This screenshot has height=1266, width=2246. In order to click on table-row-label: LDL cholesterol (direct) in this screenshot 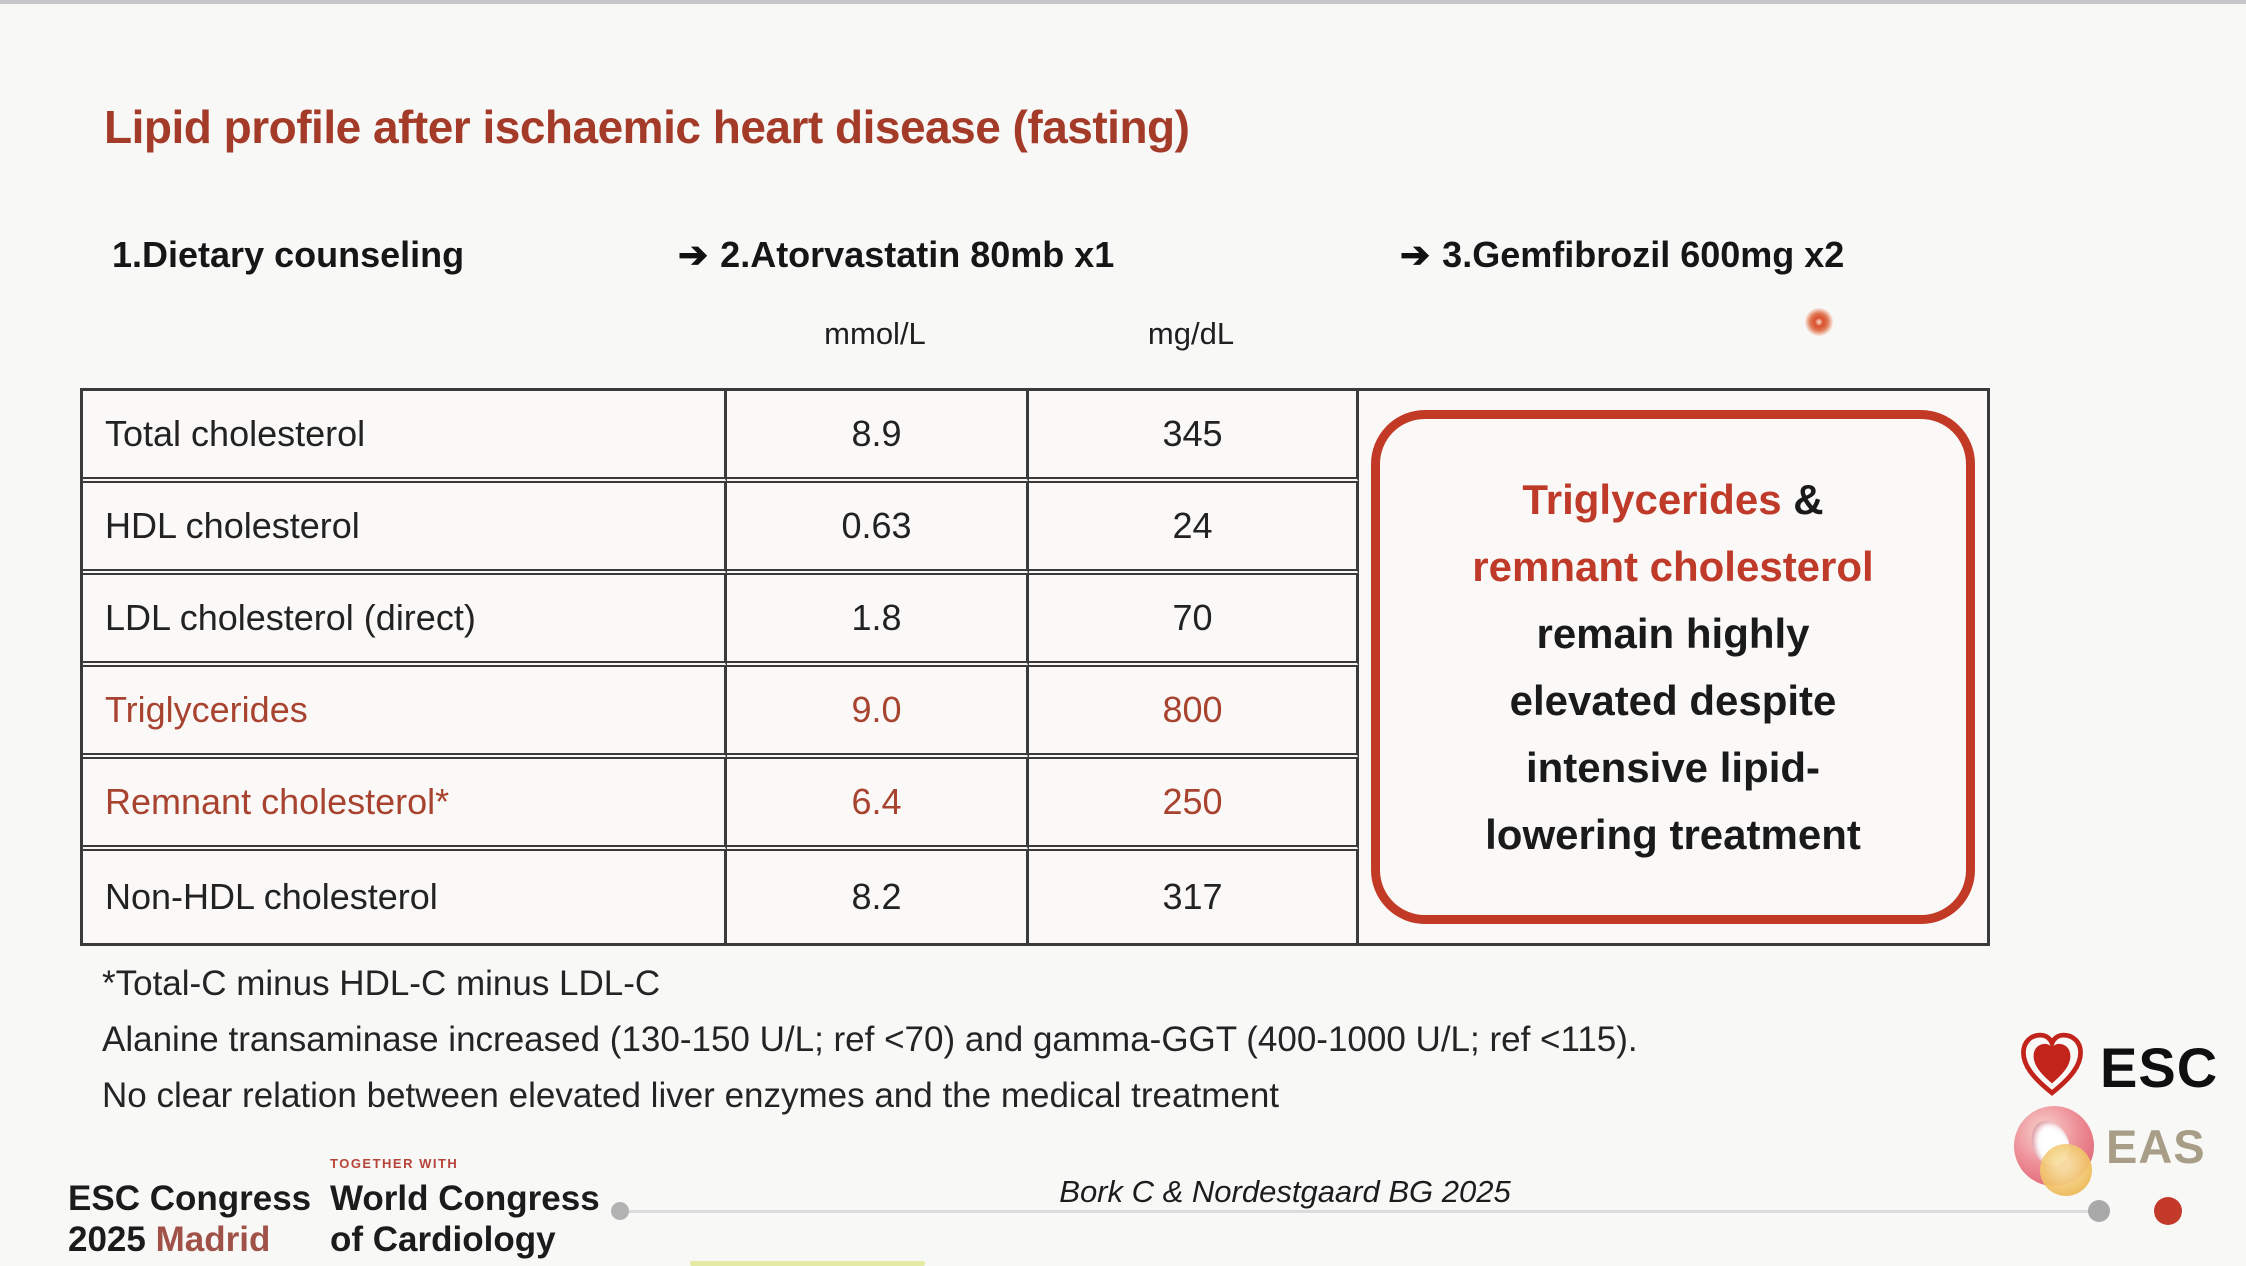, I will do `click(405, 621)`.